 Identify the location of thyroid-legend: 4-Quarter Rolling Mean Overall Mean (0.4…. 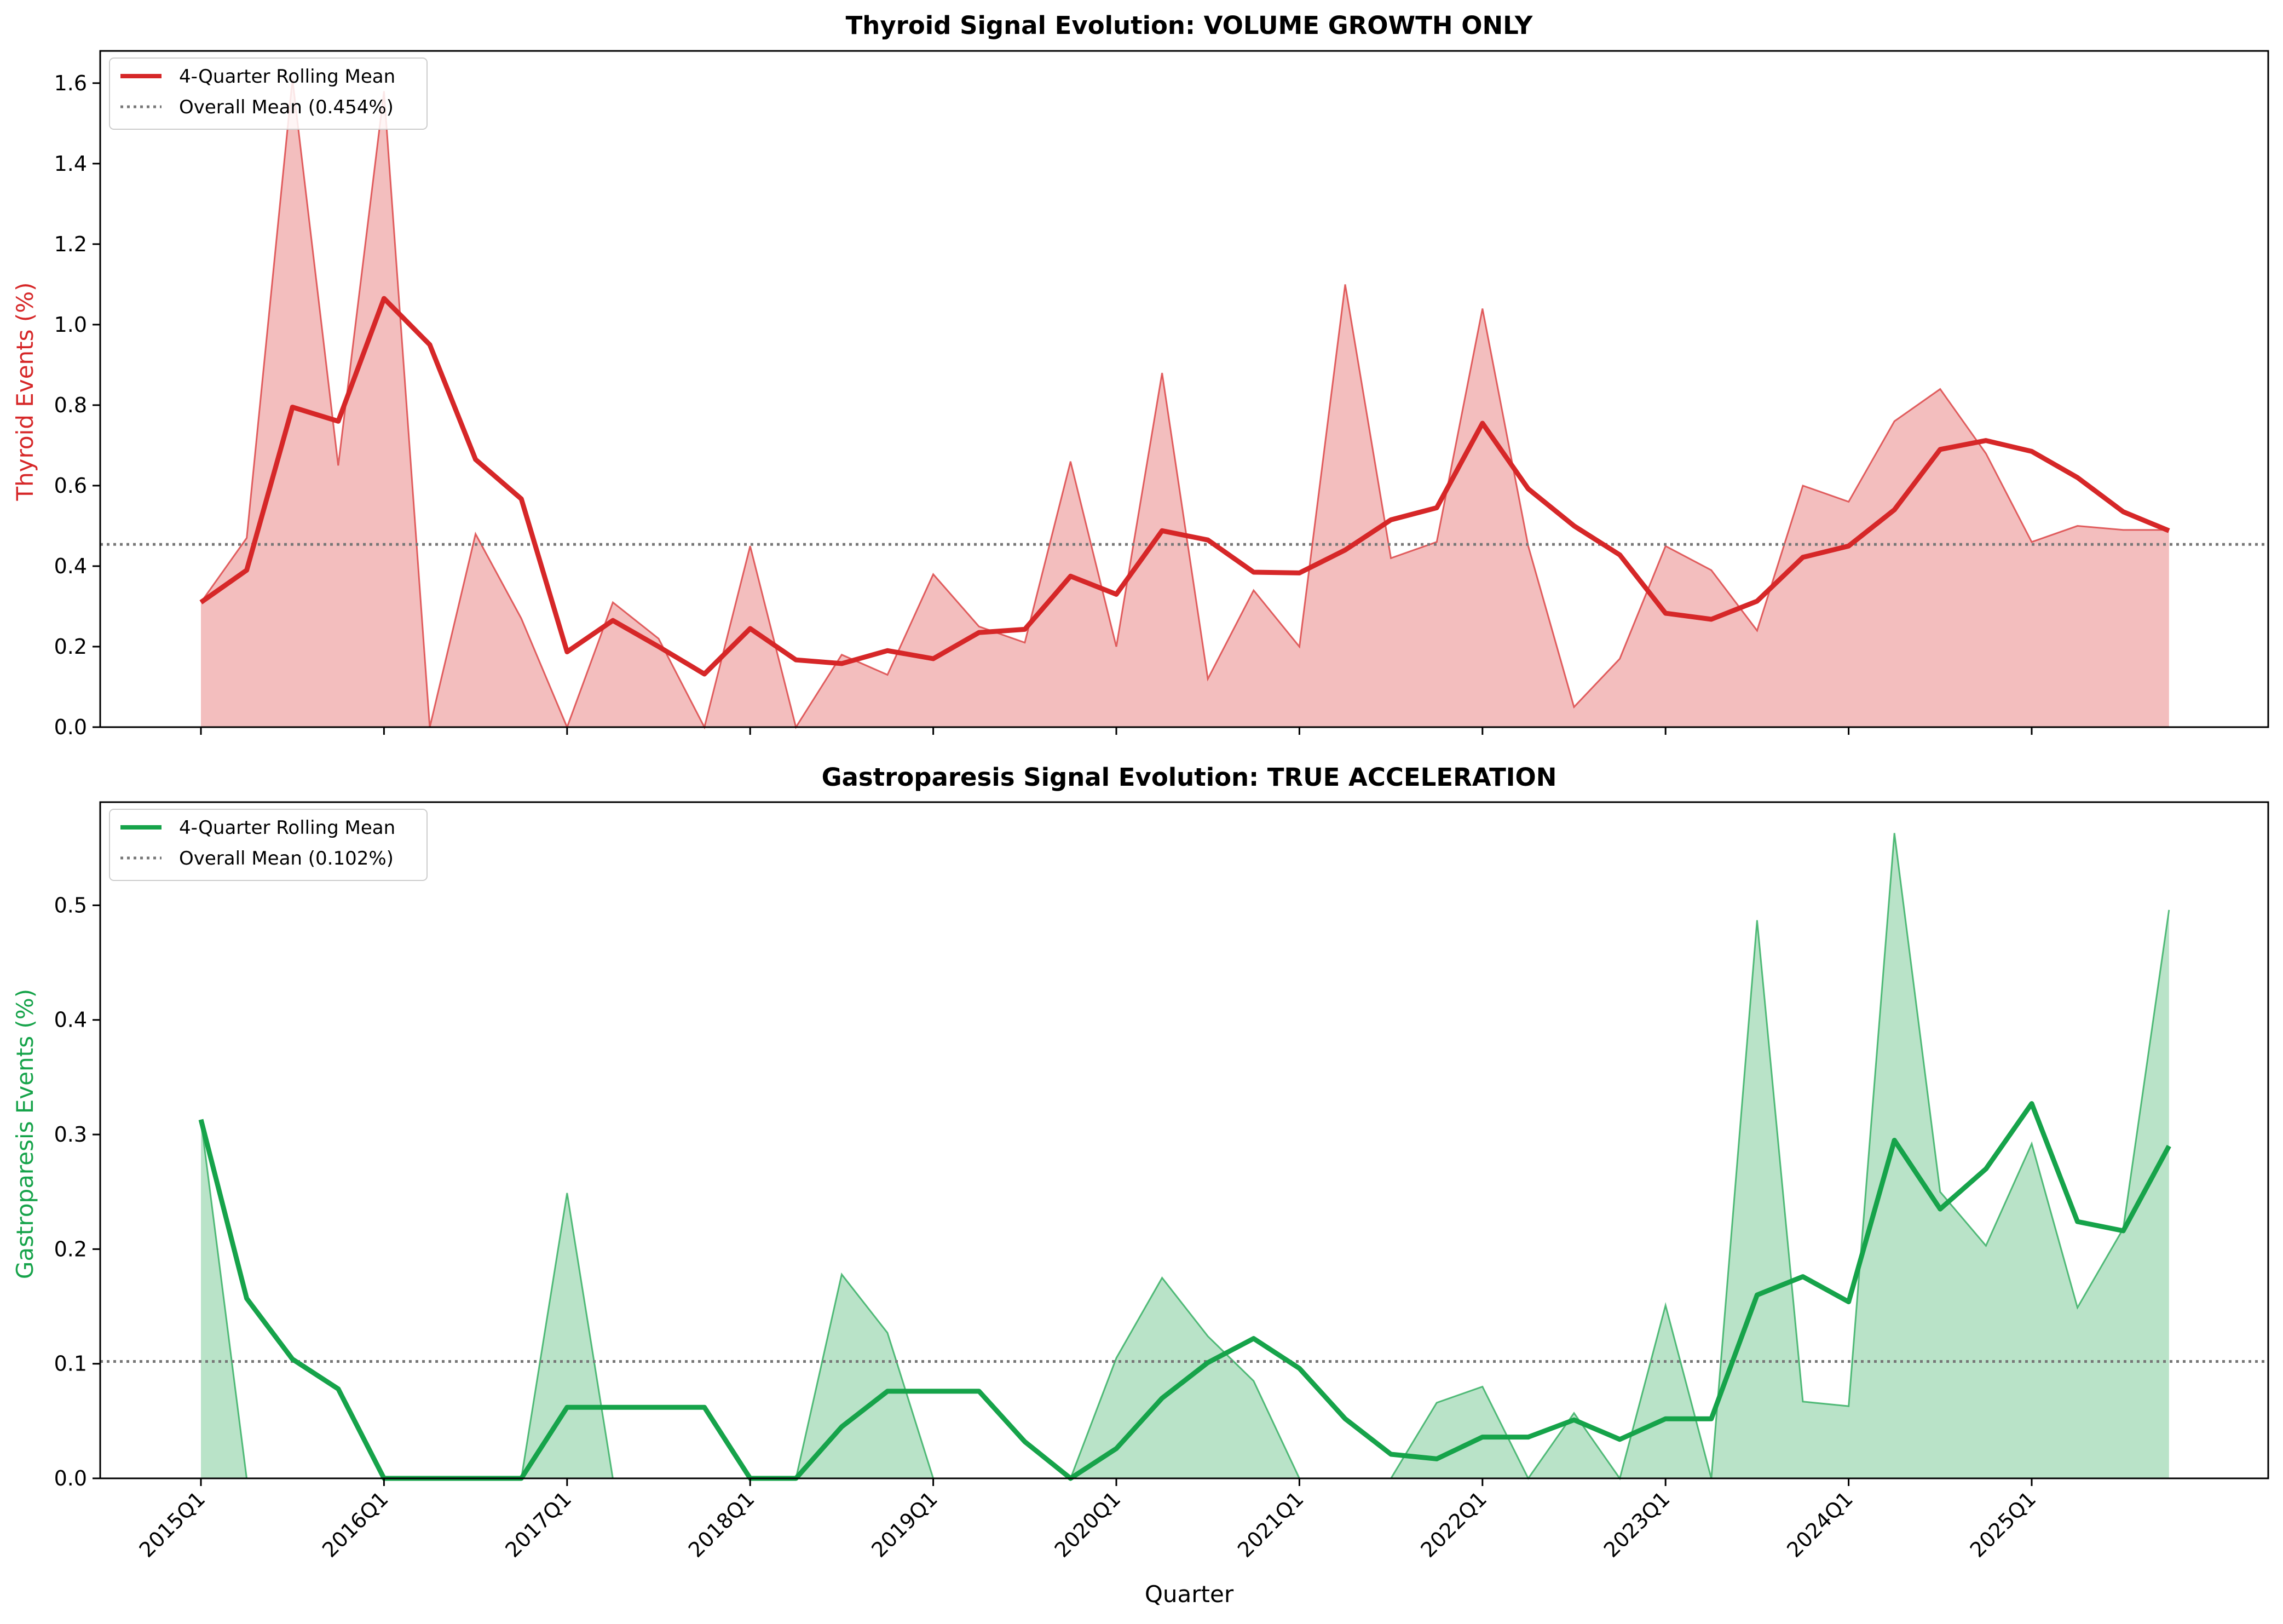
(268, 94).